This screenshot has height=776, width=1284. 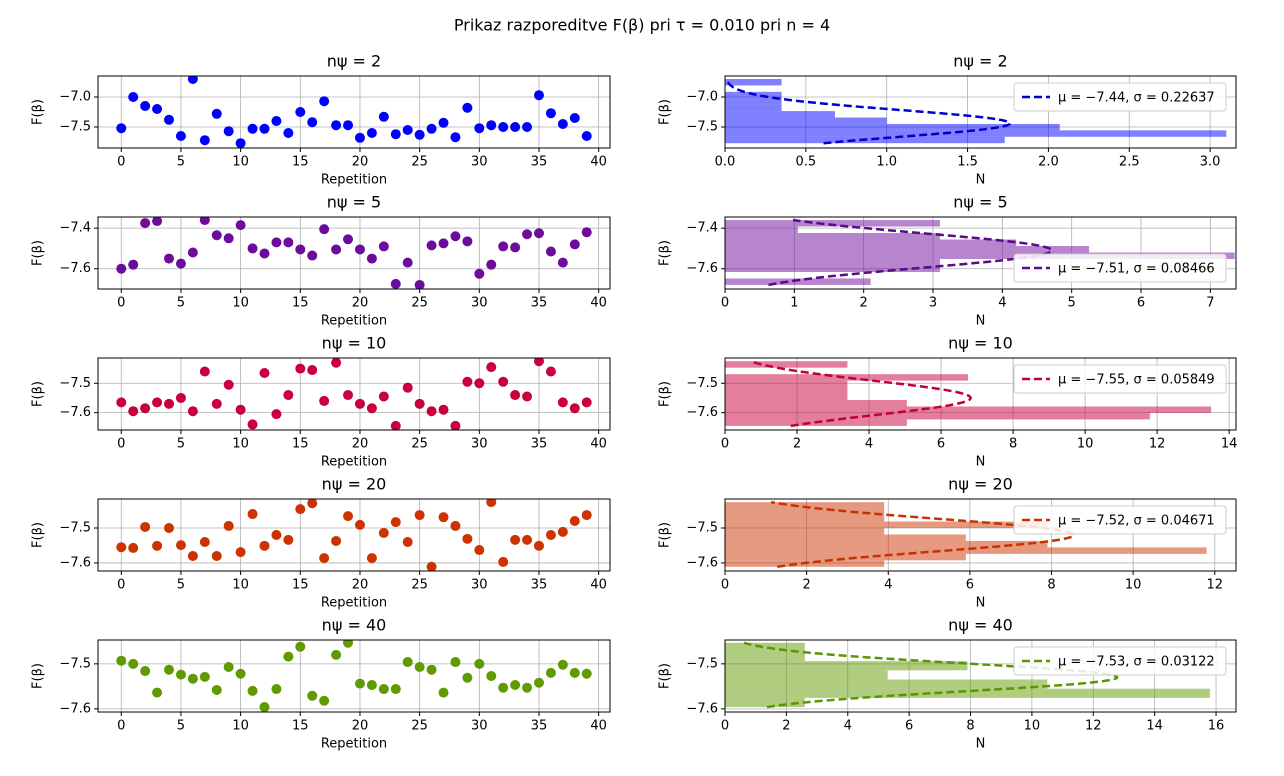 I want to click on x-axis-label: Repetition, so click(x=354, y=603).